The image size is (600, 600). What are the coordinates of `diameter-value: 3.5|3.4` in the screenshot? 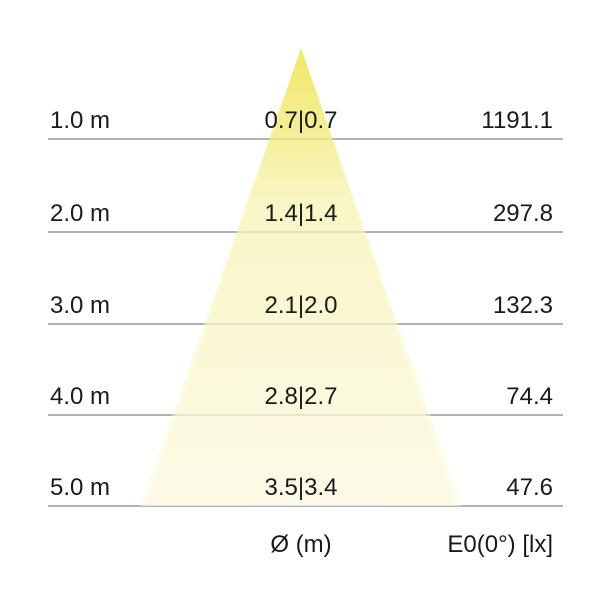 It's located at (301, 487).